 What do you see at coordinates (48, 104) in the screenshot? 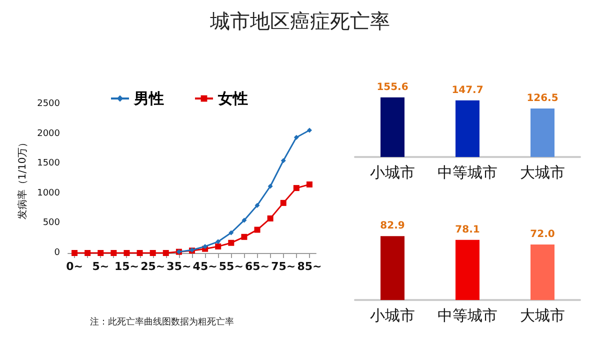
I see `y-tick-label: 2500` at bounding box center [48, 104].